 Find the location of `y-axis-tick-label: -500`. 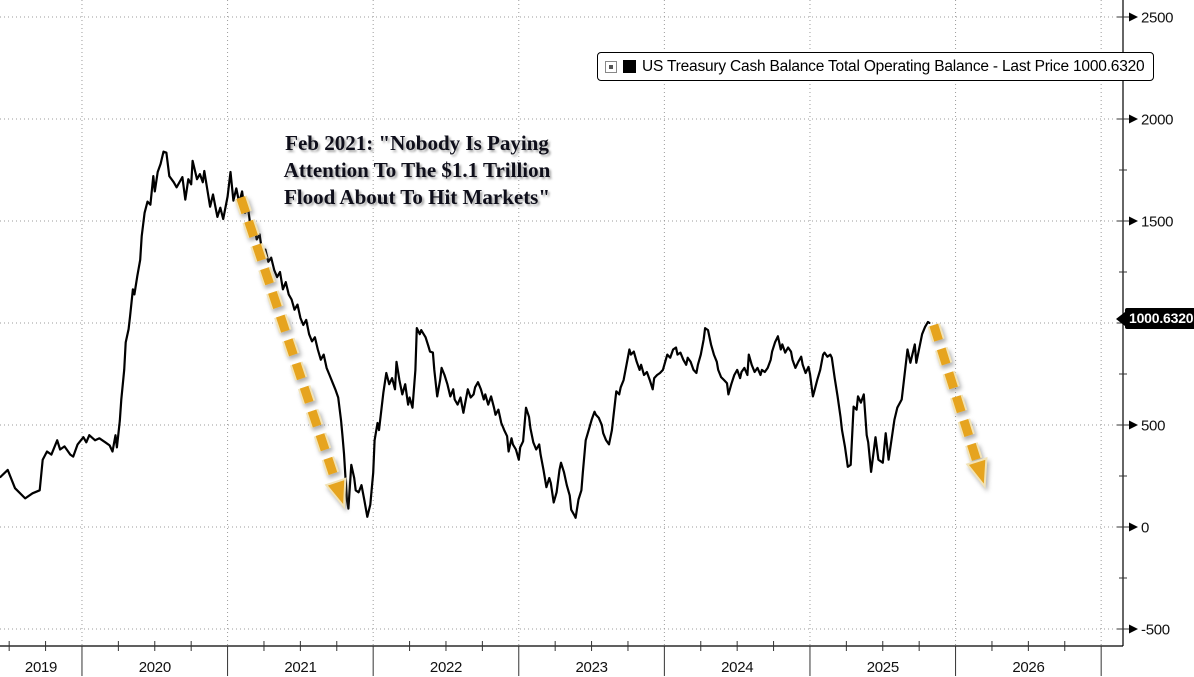

y-axis-tick-label: -500 is located at coordinates (1155, 630).